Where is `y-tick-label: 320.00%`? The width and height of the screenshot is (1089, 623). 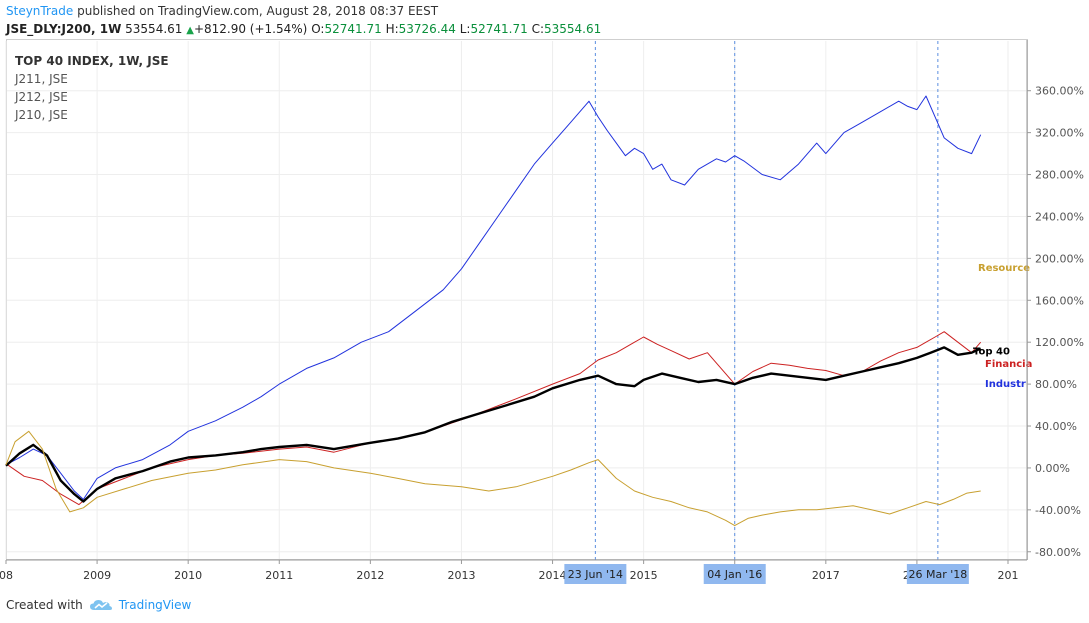
y-tick-label: 320.00% is located at coordinates (1059, 133).